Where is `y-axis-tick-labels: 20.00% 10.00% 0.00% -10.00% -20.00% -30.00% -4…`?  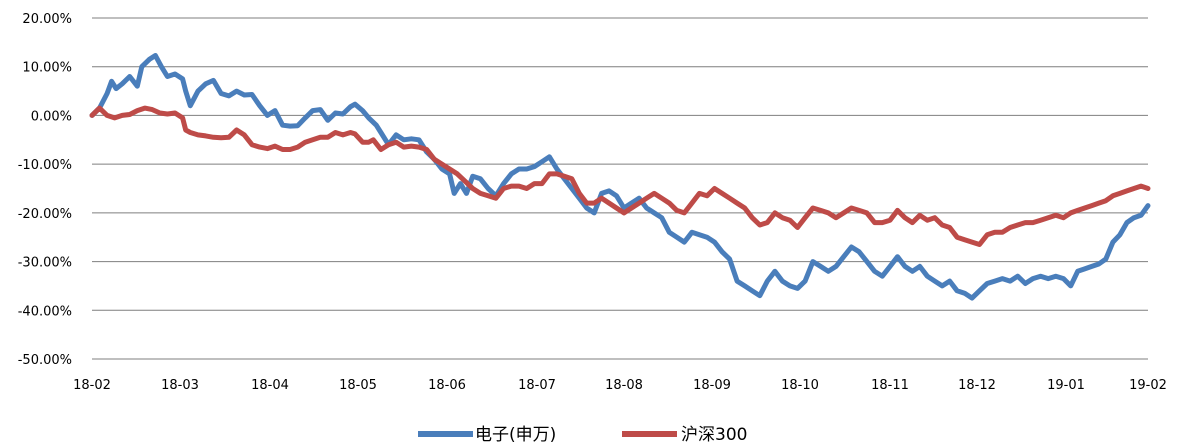 y-axis-tick-labels: 20.00% 10.00% 0.00% -10.00% -20.00% -30.00% -4… is located at coordinates (45, 190).